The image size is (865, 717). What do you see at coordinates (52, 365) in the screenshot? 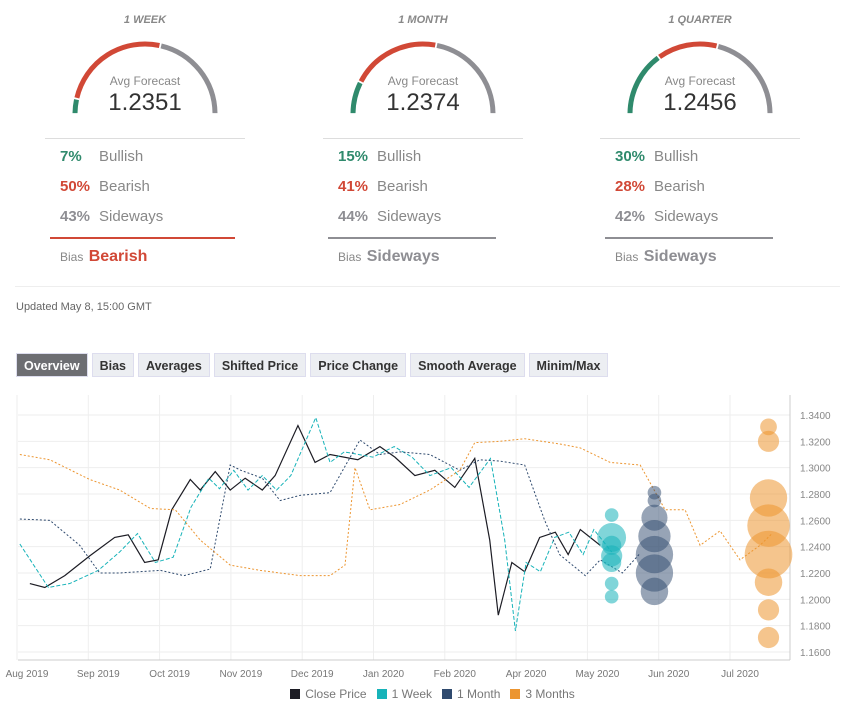
I see `tab-overview: Overview` at bounding box center [52, 365].